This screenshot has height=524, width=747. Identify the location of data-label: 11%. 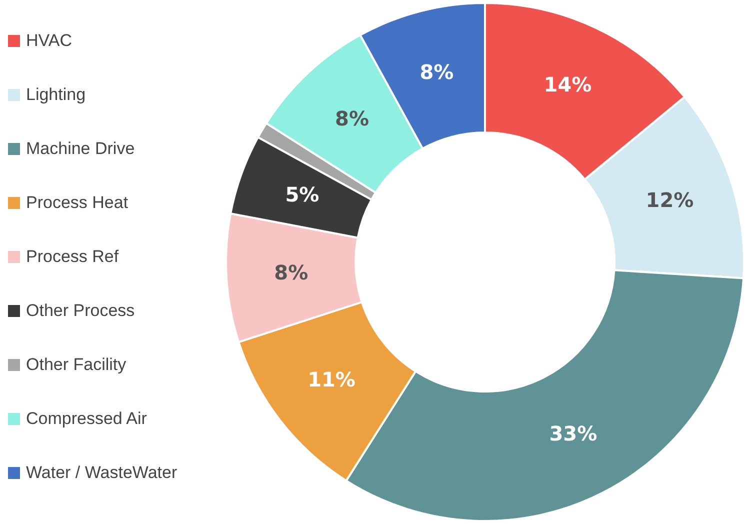
(332, 379).